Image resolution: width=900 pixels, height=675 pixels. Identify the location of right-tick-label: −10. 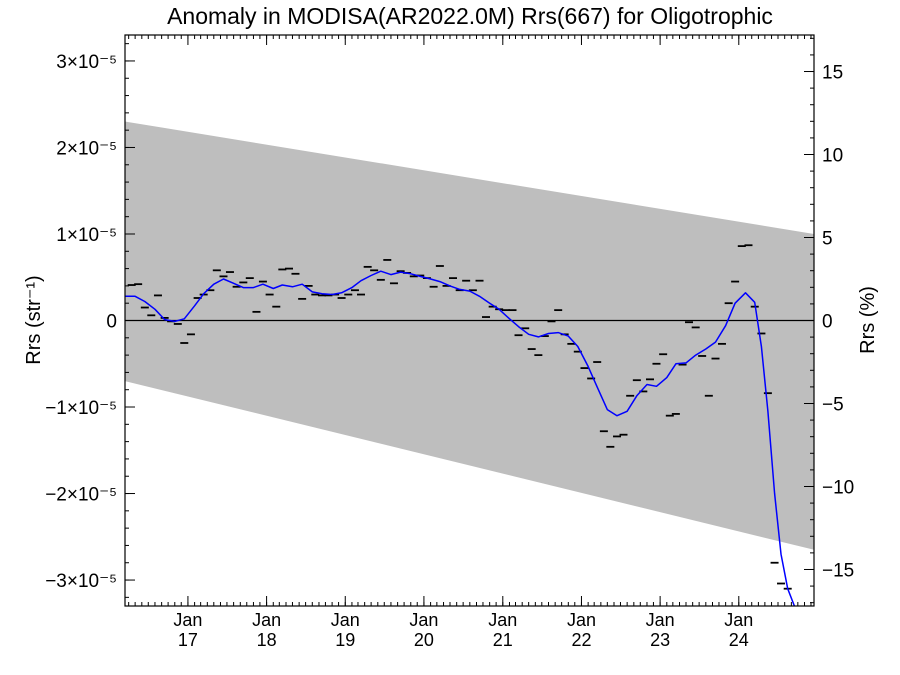
(838, 487).